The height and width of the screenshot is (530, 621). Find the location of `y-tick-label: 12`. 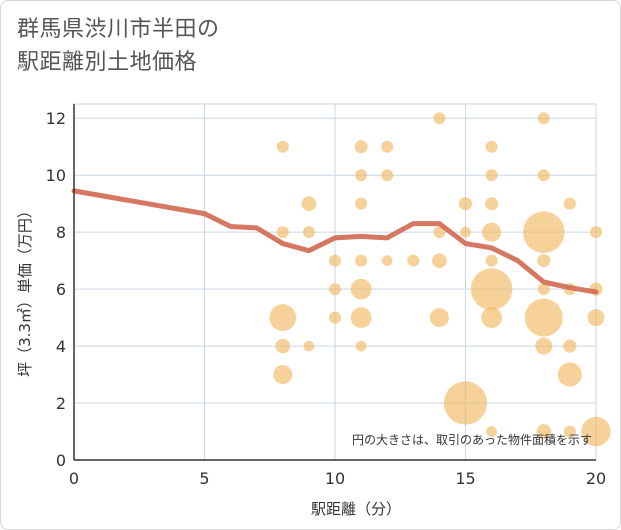

y-tick-label: 12 is located at coordinates (56, 118).